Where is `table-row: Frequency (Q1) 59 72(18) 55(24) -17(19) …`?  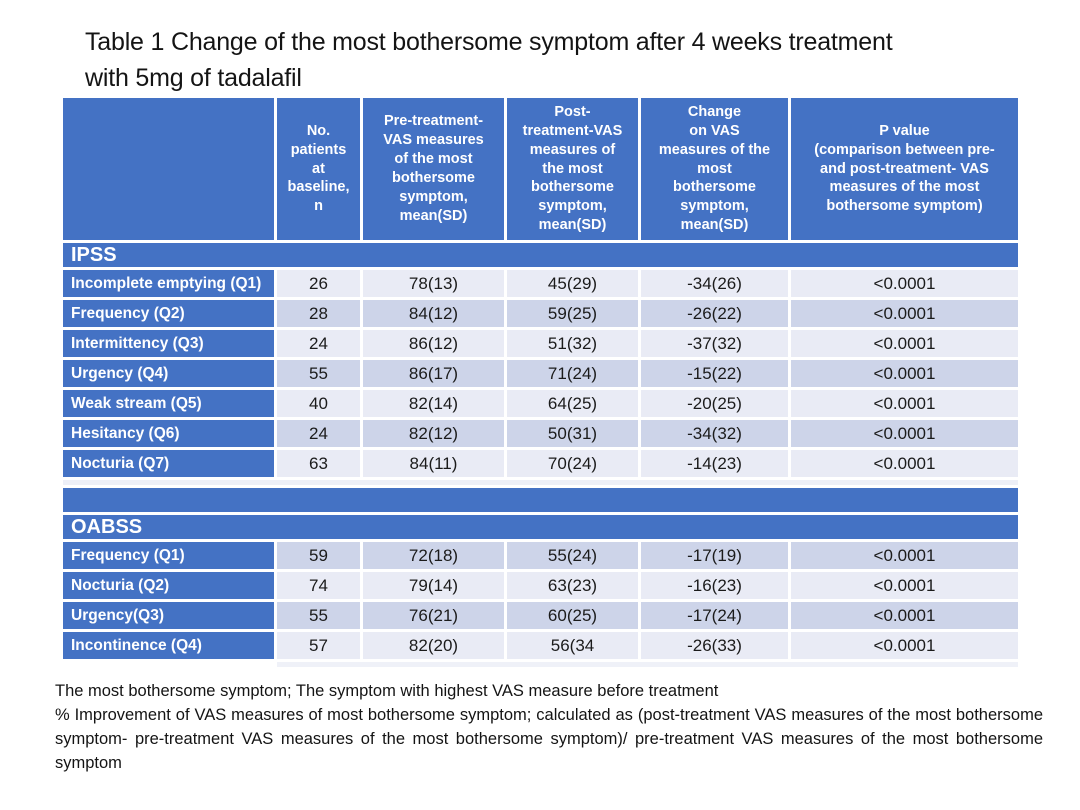 table-row: Frequency (Q1) 59 72(18) 55(24) -17(19) … is located at coordinates (542, 557).